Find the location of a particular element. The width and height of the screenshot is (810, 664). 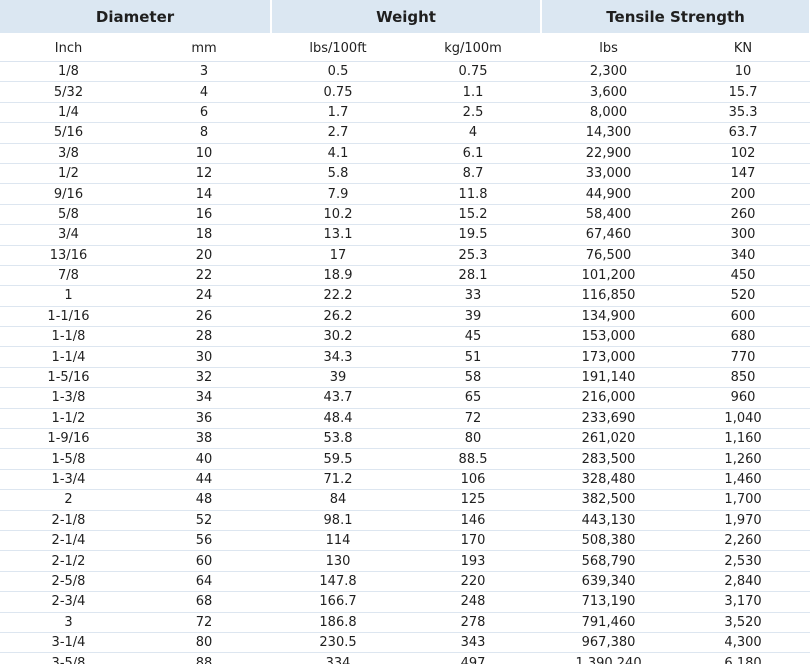

table-row: 9/16 14 7.9 11.8 44,900 200 is located at coordinates (405, 194).